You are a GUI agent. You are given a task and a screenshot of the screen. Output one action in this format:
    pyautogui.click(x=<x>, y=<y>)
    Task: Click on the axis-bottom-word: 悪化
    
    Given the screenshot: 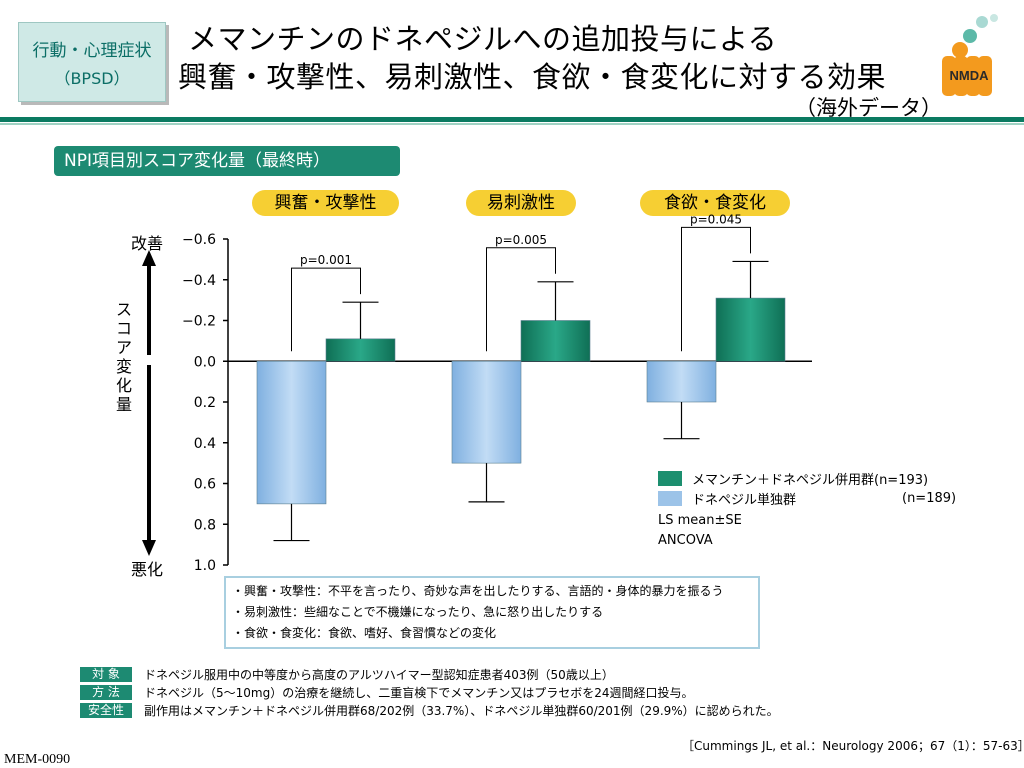 What is the action you would take?
    pyautogui.click(x=147, y=569)
    